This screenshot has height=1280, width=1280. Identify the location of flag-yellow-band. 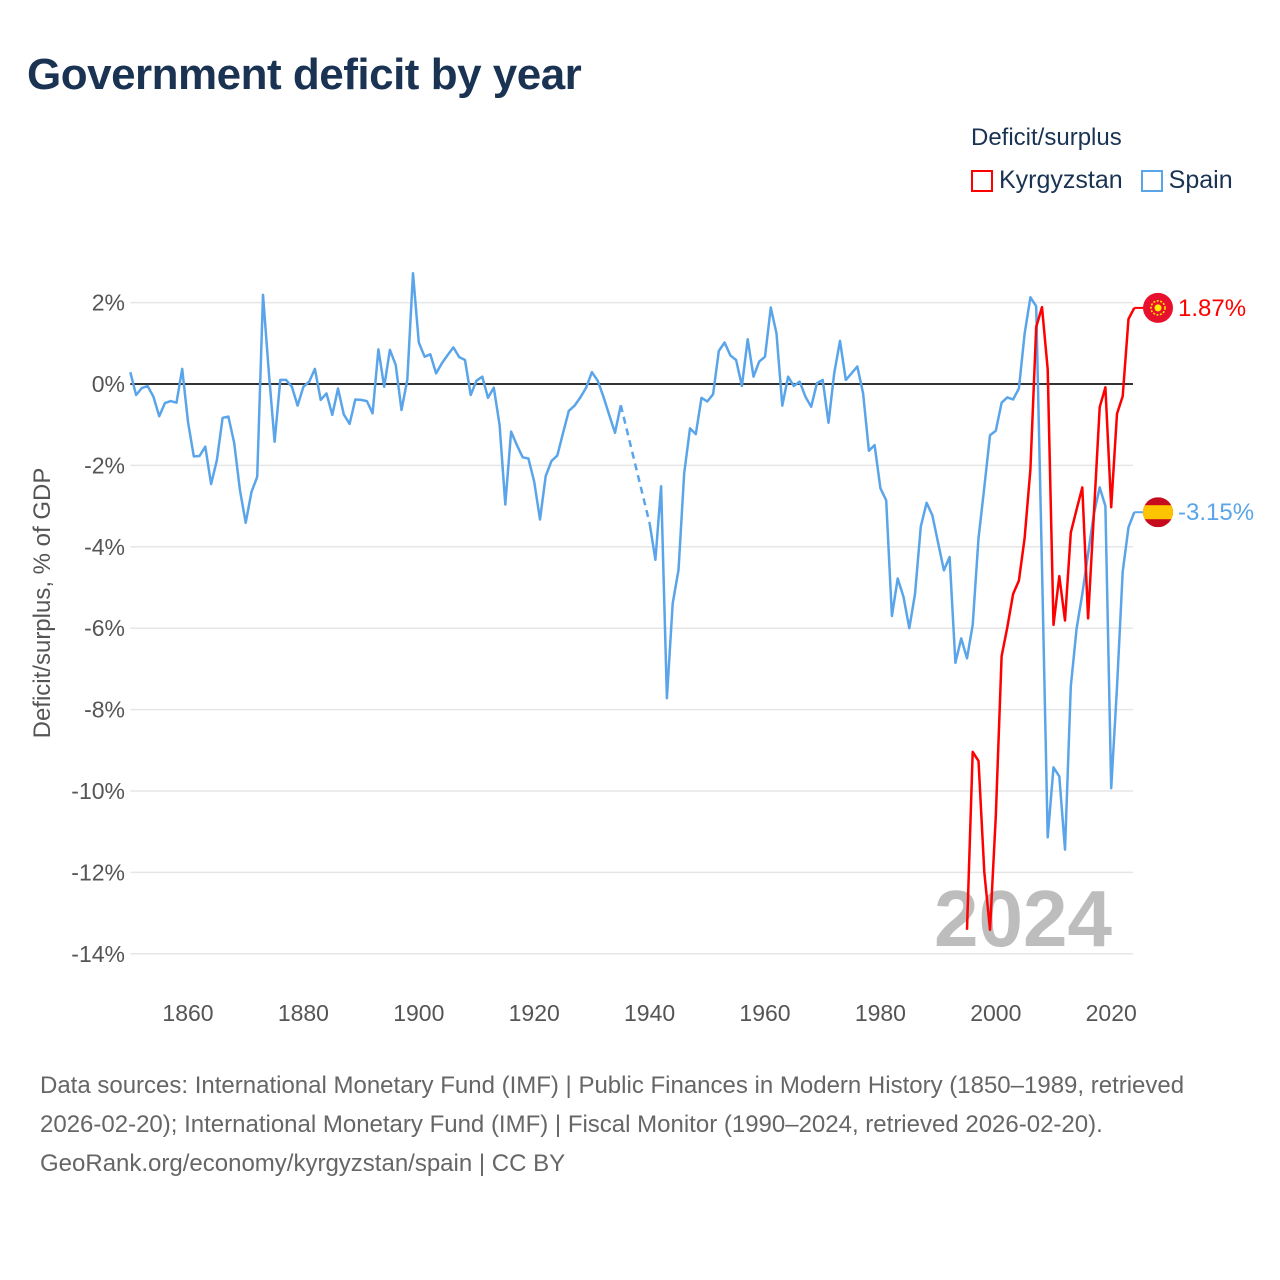
(1158, 512).